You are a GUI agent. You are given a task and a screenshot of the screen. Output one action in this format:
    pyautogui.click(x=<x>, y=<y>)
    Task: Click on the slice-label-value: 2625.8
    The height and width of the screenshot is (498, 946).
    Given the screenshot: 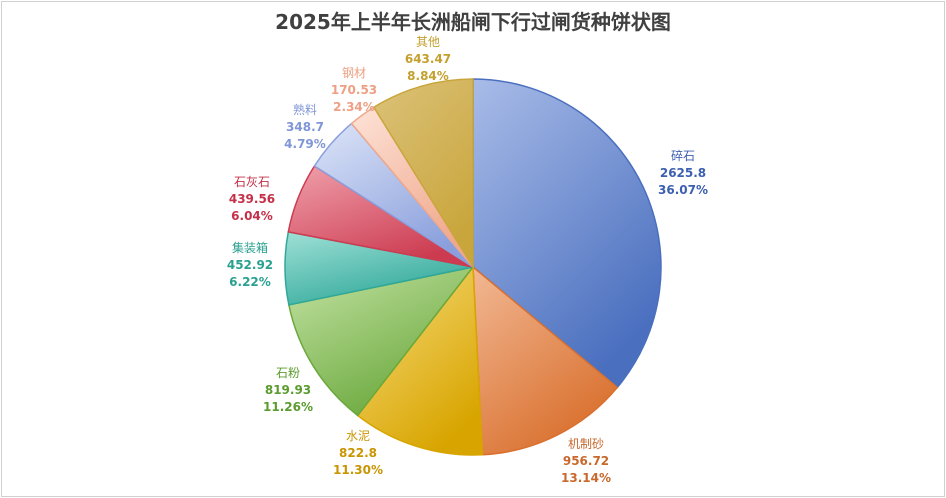 What is the action you would take?
    pyautogui.click(x=683, y=173)
    